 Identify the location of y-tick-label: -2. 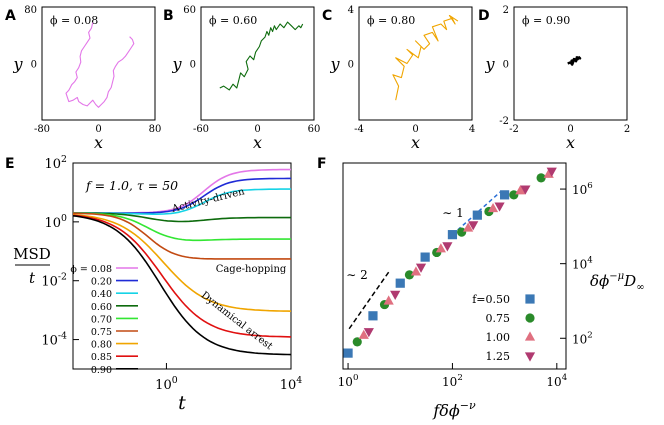
(504, 121).